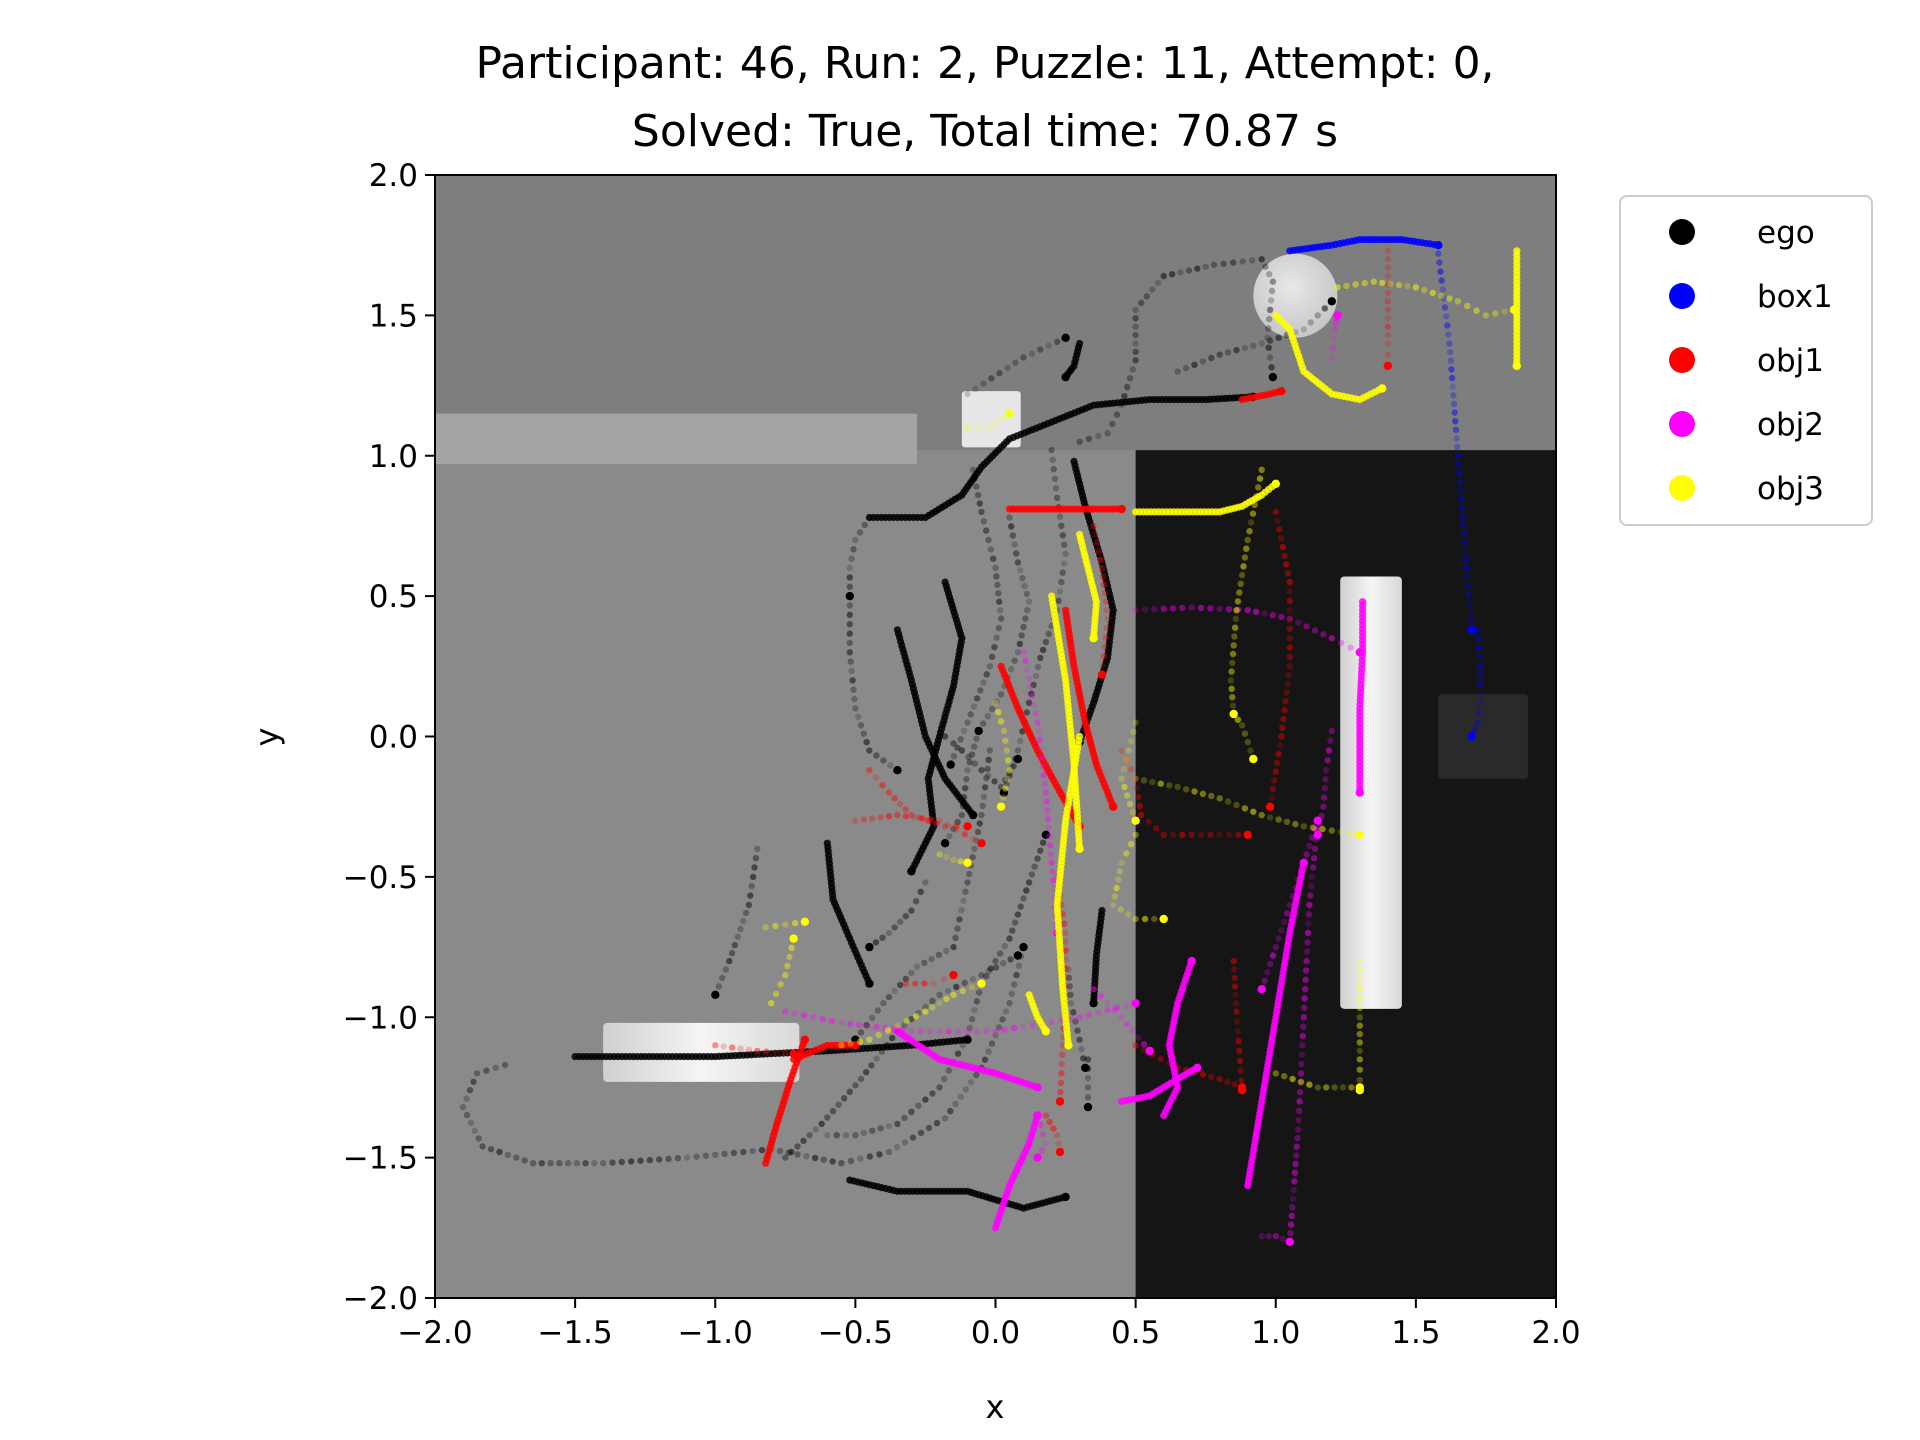  Describe the element at coordinates (434, 1333) in the screenshot. I see `x-tick-label: −2.0` at that location.